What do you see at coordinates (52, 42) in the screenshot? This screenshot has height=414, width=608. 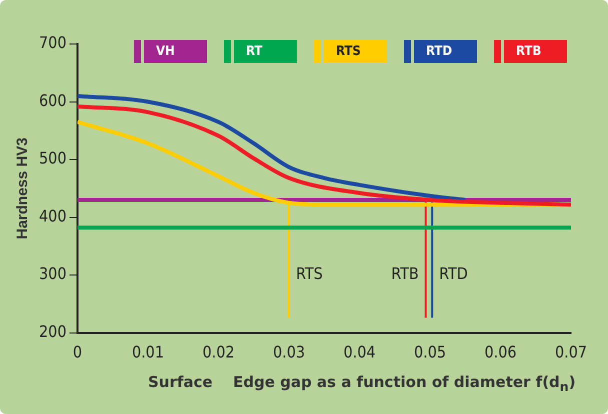 I see `y-tick-label: 700` at bounding box center [52, 42].